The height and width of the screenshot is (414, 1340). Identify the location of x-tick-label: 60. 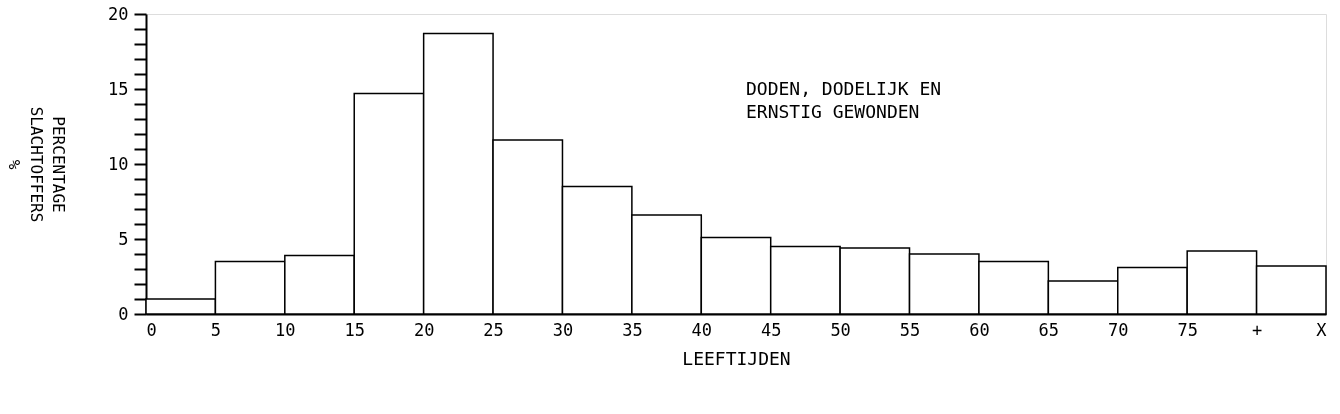
(979, 329).